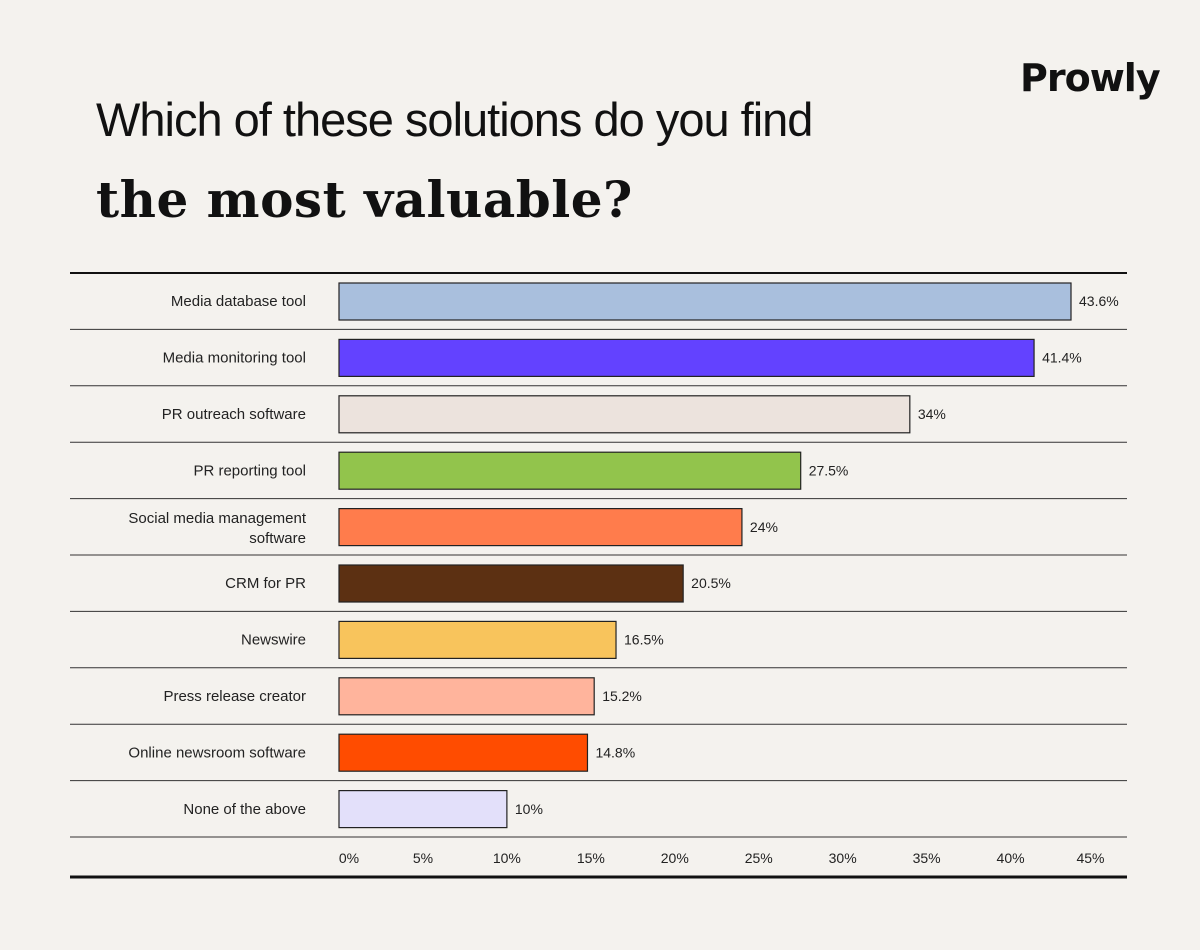 The width and height of the screenshot is (1200, 950). I want to click on value-label: 10%, so click(529, 809).